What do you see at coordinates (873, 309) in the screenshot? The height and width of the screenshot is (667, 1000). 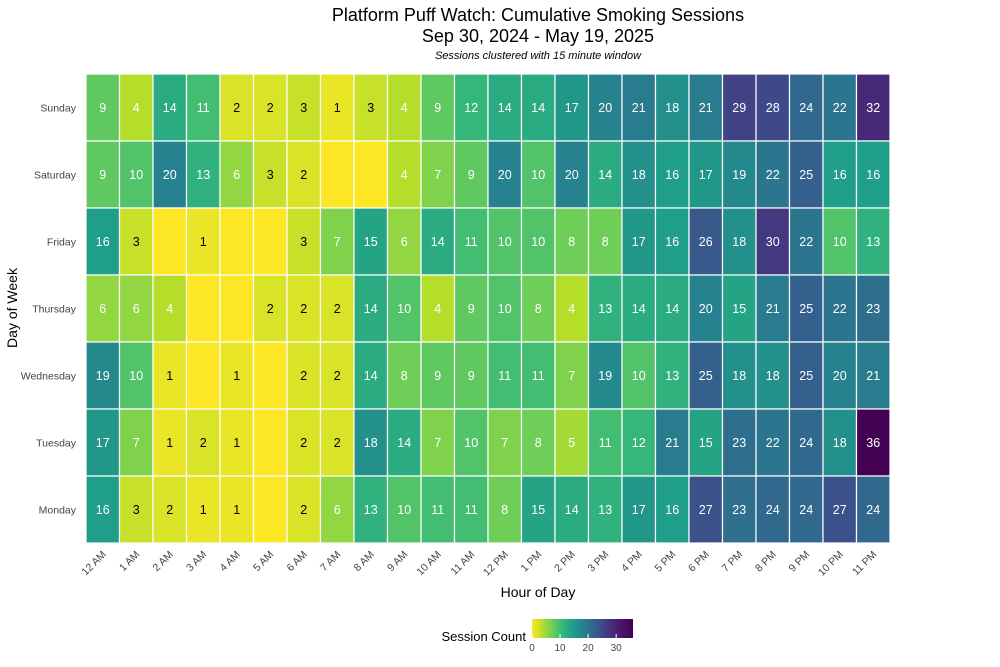 I see `cell-value-label: 23` at bounding box center [873, 309].